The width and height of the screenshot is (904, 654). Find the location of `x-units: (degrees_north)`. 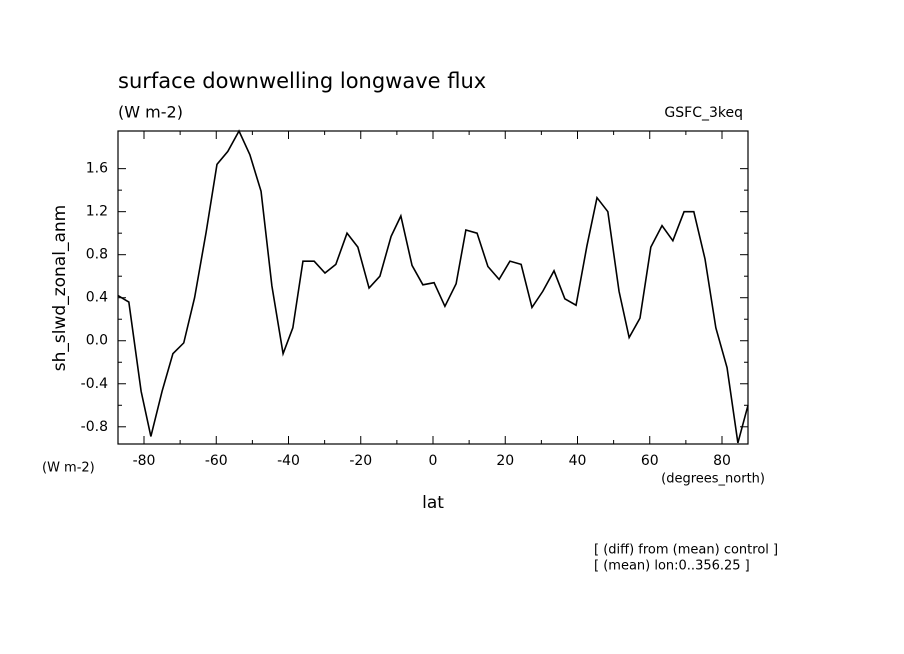

x-units: (degrees_north) is located at coordinates (713, 479).